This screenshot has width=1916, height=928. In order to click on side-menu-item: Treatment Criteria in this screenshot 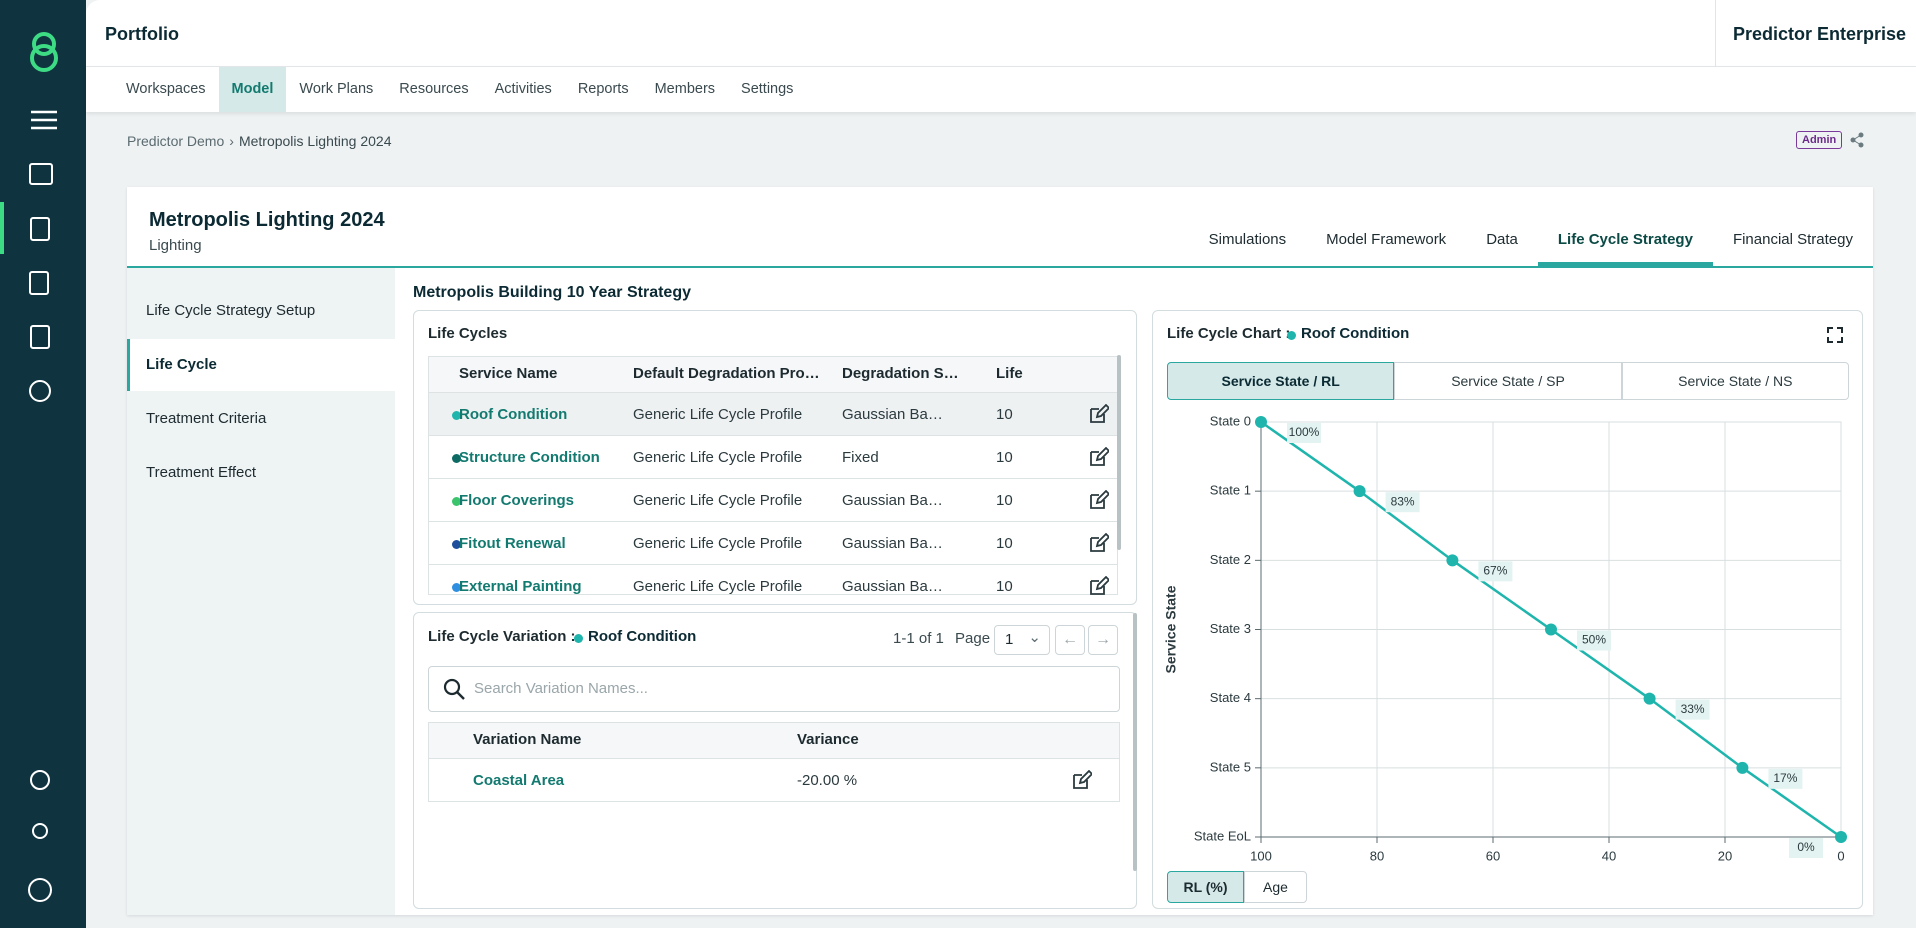, I will do `click(206, 418)`.